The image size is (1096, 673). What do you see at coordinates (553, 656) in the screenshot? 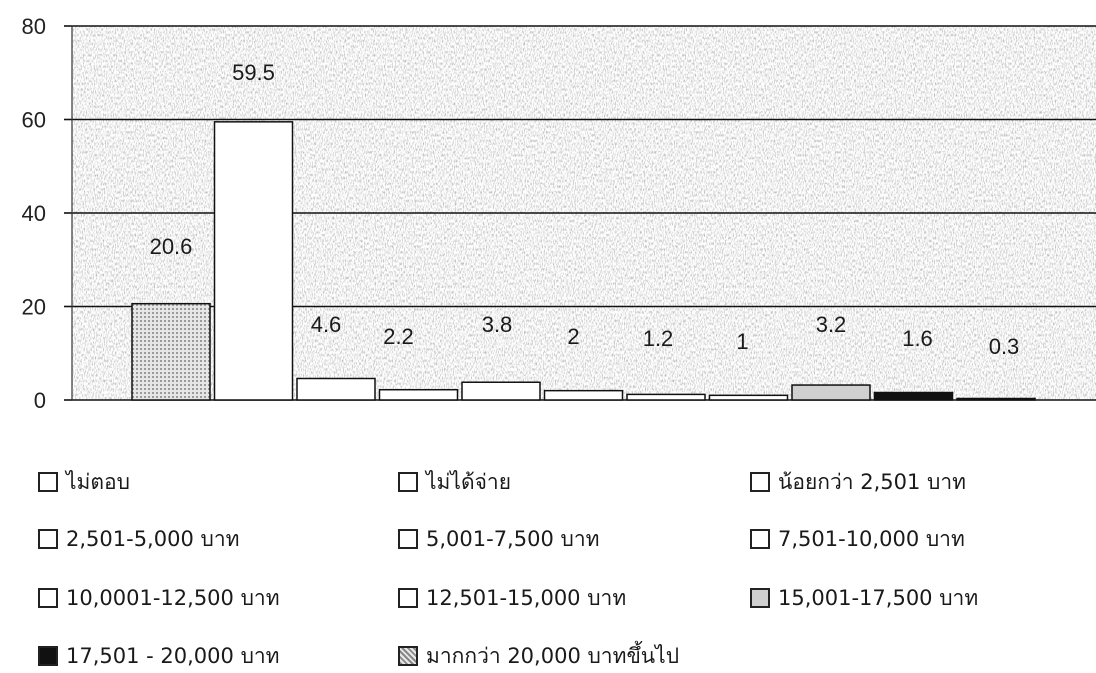
I see `legend-label: มากกว่า 20,000 บาทขึ้นไป` at bounding box center [553, 656].